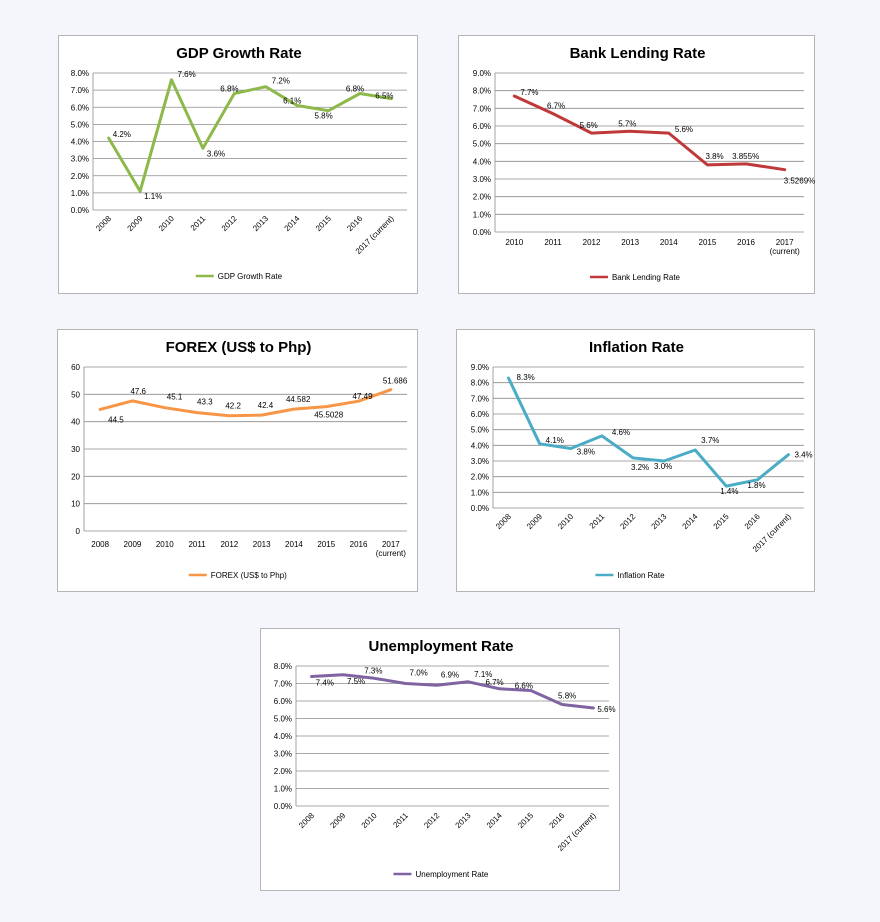 The width and height of the screenshot is (880, 922). I want to click on forex-x-tick-label-sub: (current), so click(391, 553).